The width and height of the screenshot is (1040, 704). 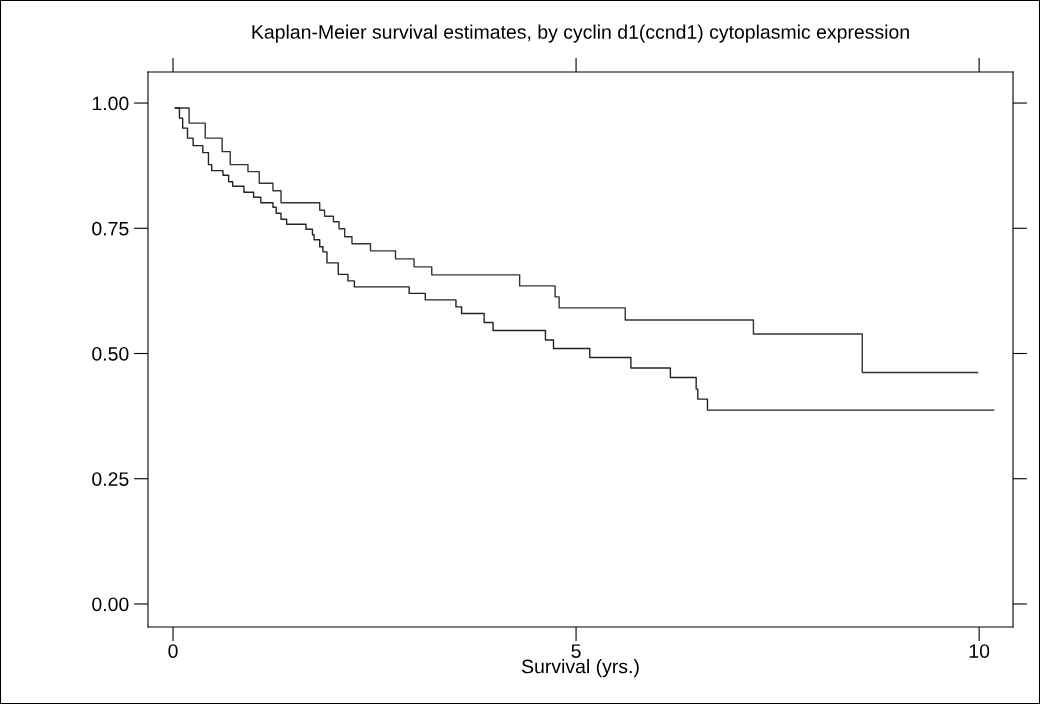 What do you see at coordinates (580, 33) in the screenshot?
I see `chart-title: Kaplan-Meier survival estimates, by cyclin d1(ccnd1) cytoplasmic expression` at bounding box center [580, 33].